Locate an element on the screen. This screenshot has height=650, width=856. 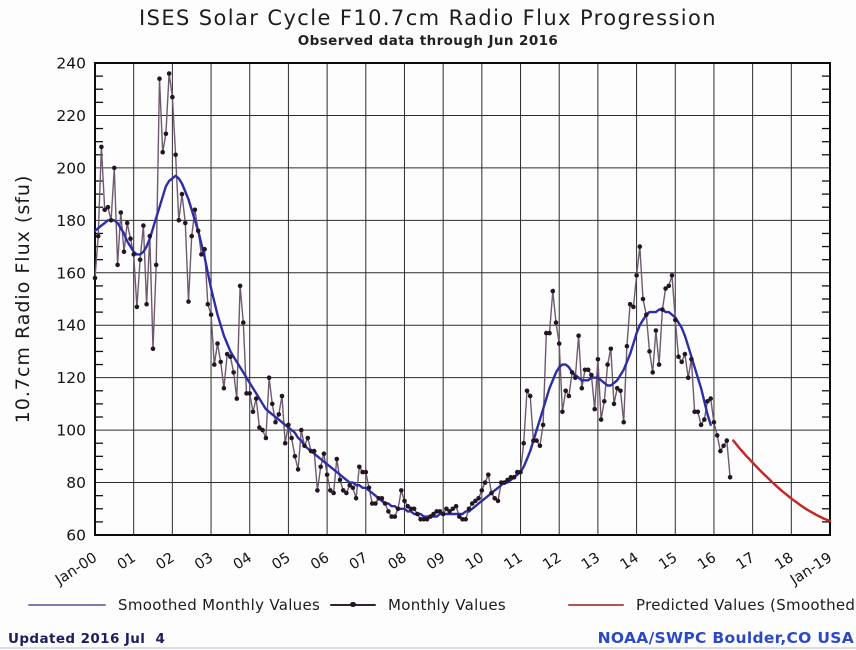
svg-text: 10 is located at coordinates (475, 561).